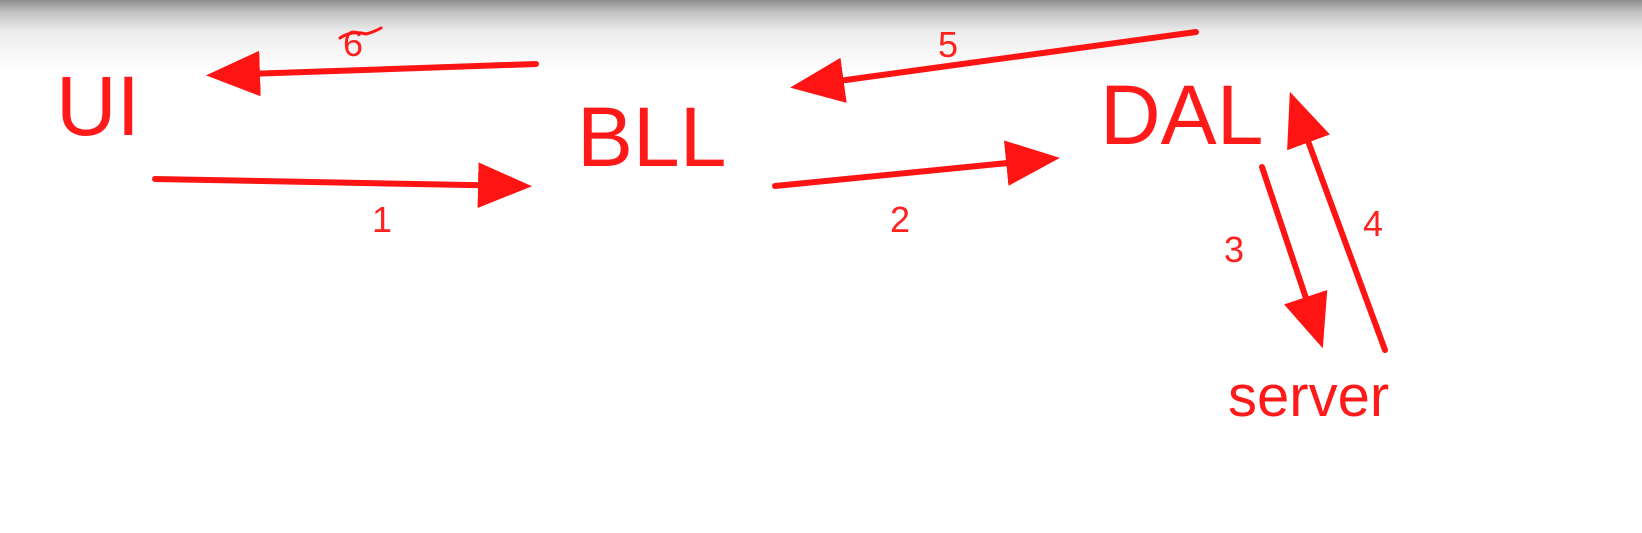 The height and width of the screenshot is (533, 1642). I want to click on edge-label-5: 5, so click(948, 44).